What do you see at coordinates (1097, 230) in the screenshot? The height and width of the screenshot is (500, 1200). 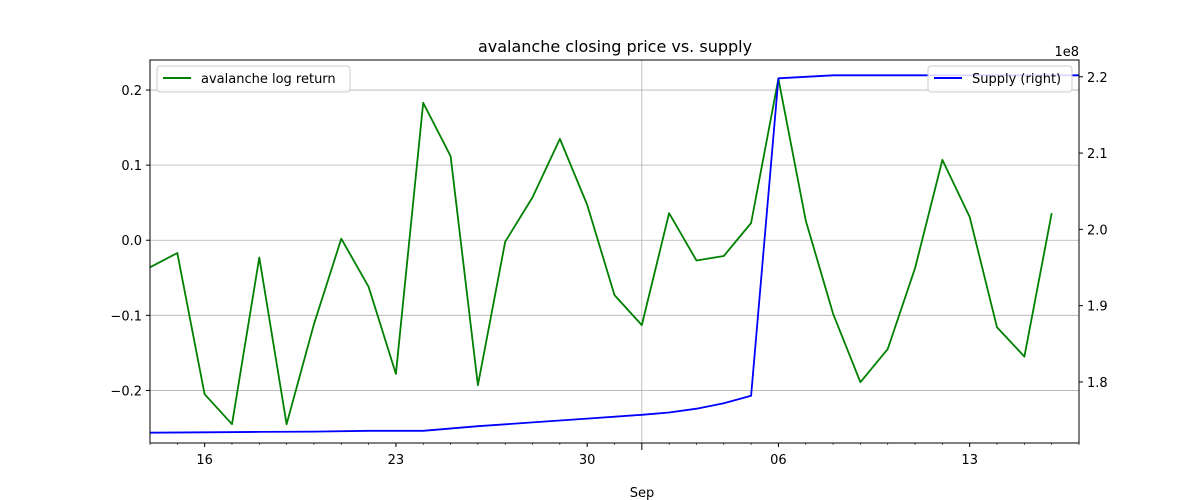 I see `right-tick-label: 2.0` at bounding box center [1097, 230].